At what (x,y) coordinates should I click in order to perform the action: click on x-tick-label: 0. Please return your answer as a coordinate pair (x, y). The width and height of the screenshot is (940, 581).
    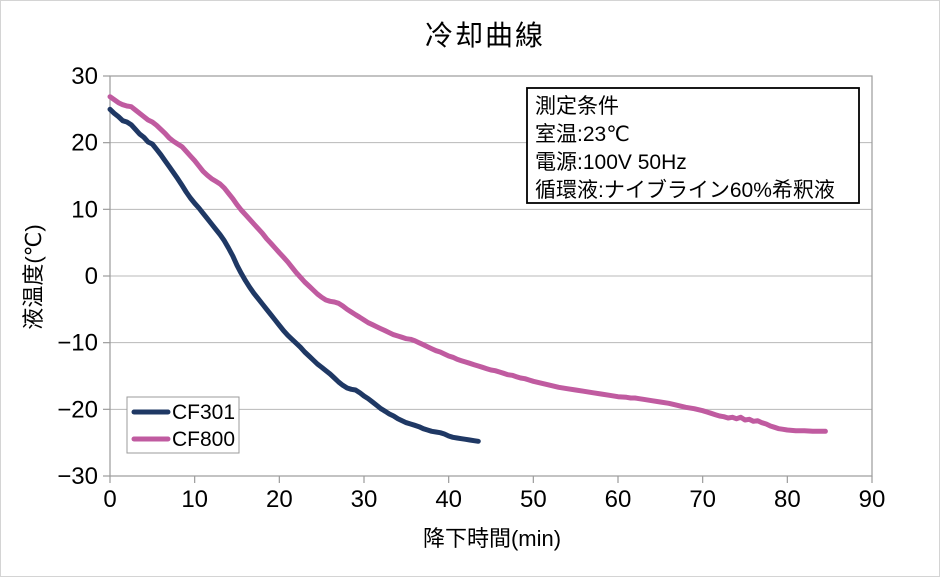
    Looking at the image, I should click on (109, 499).